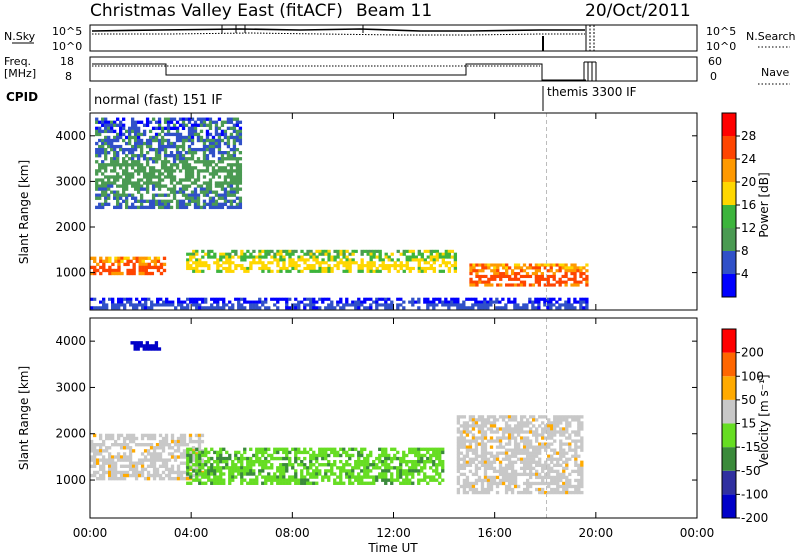 The width and height of the screenshot is (800, 554). I want to click on ytick-label: 1000, so click(70, 480).